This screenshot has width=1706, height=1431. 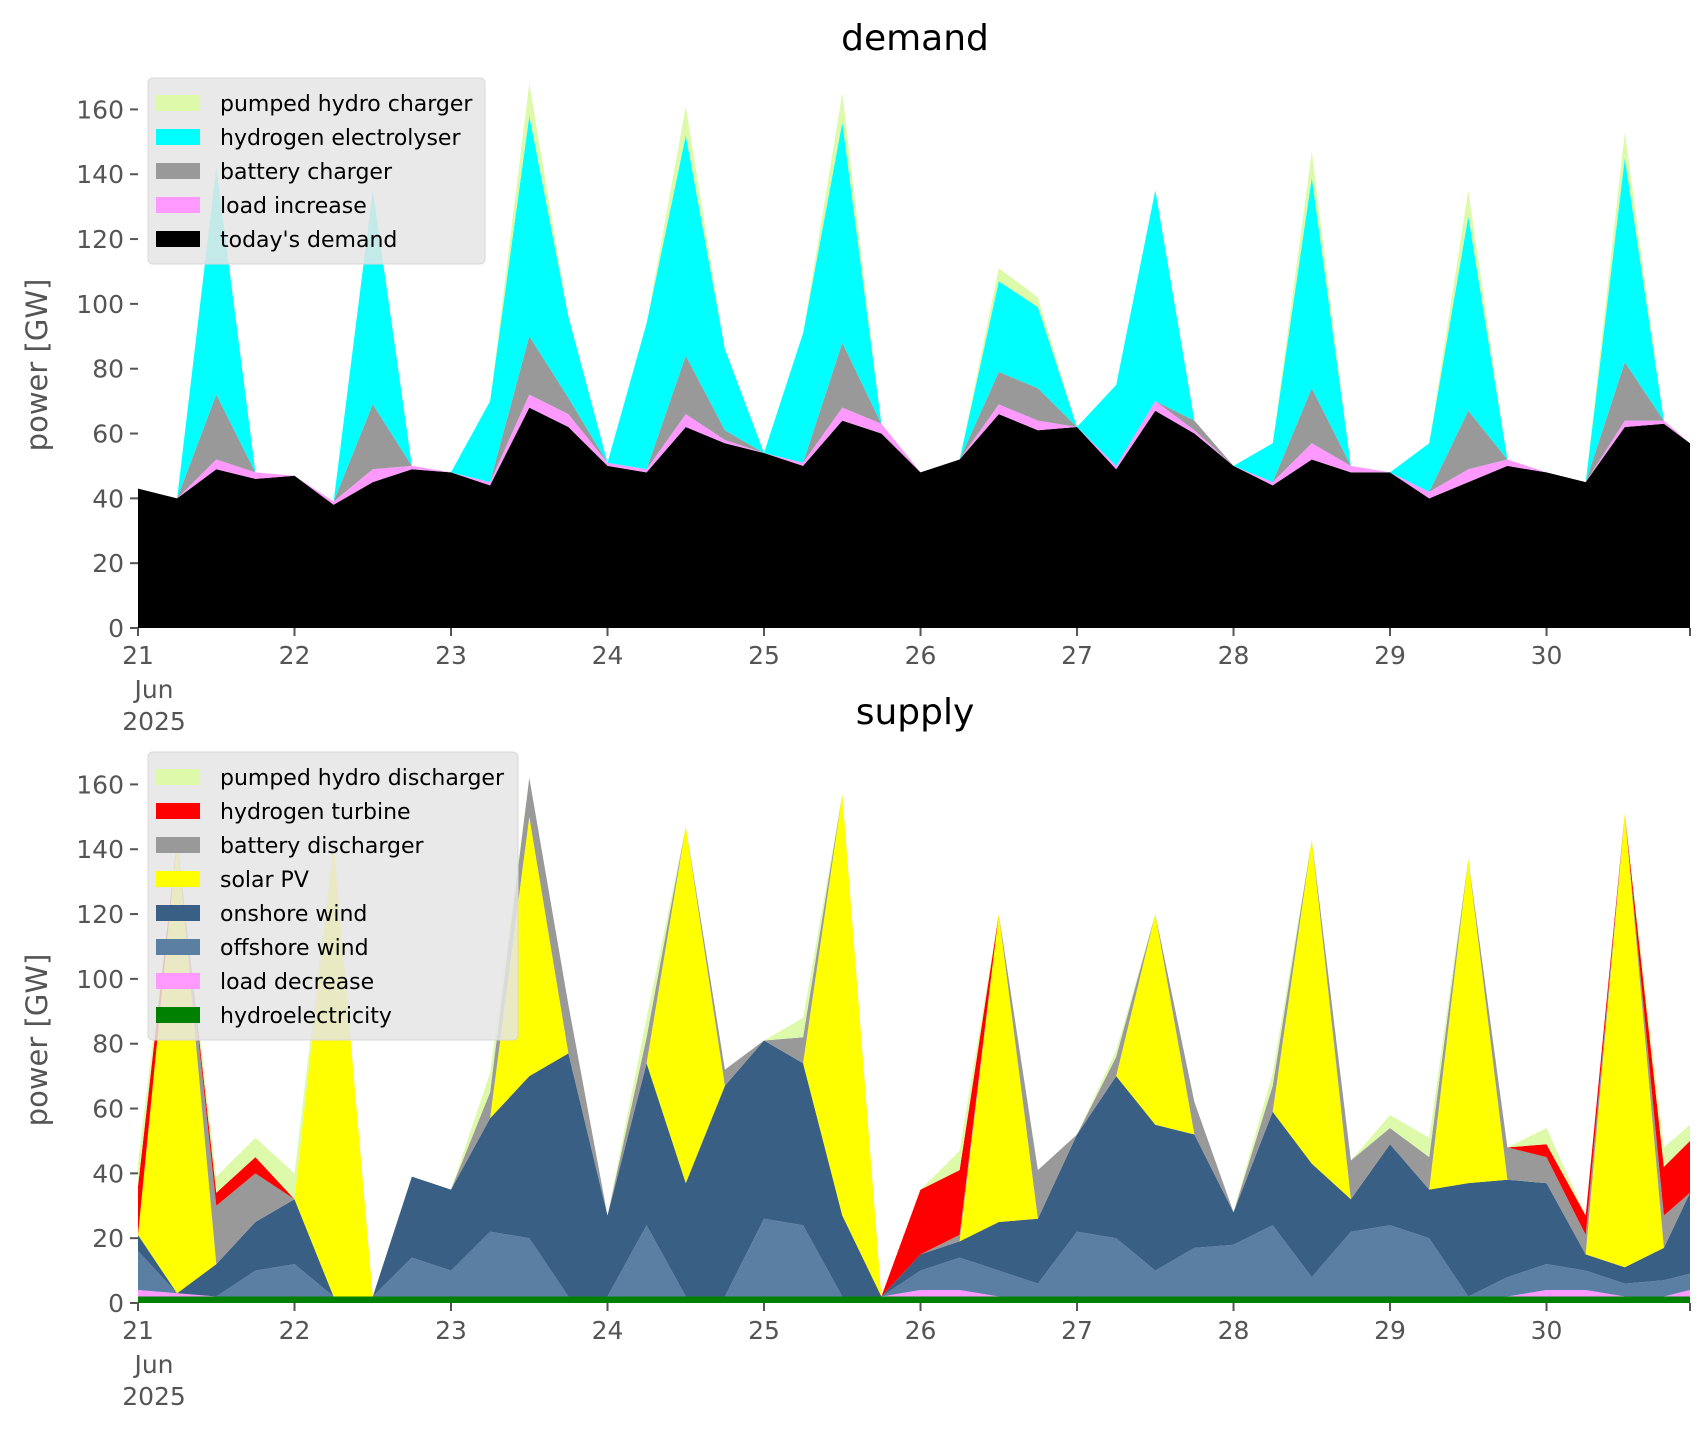 I want to click on legend-swatch-hydroelectricity, so click(x=178, y=1015).